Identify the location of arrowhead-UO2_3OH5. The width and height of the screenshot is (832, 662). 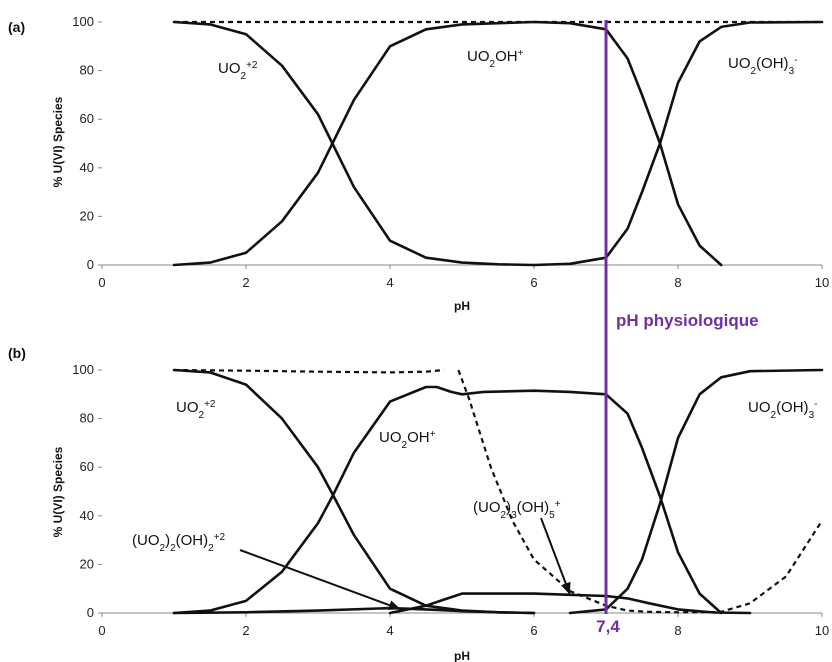
(566, 588).